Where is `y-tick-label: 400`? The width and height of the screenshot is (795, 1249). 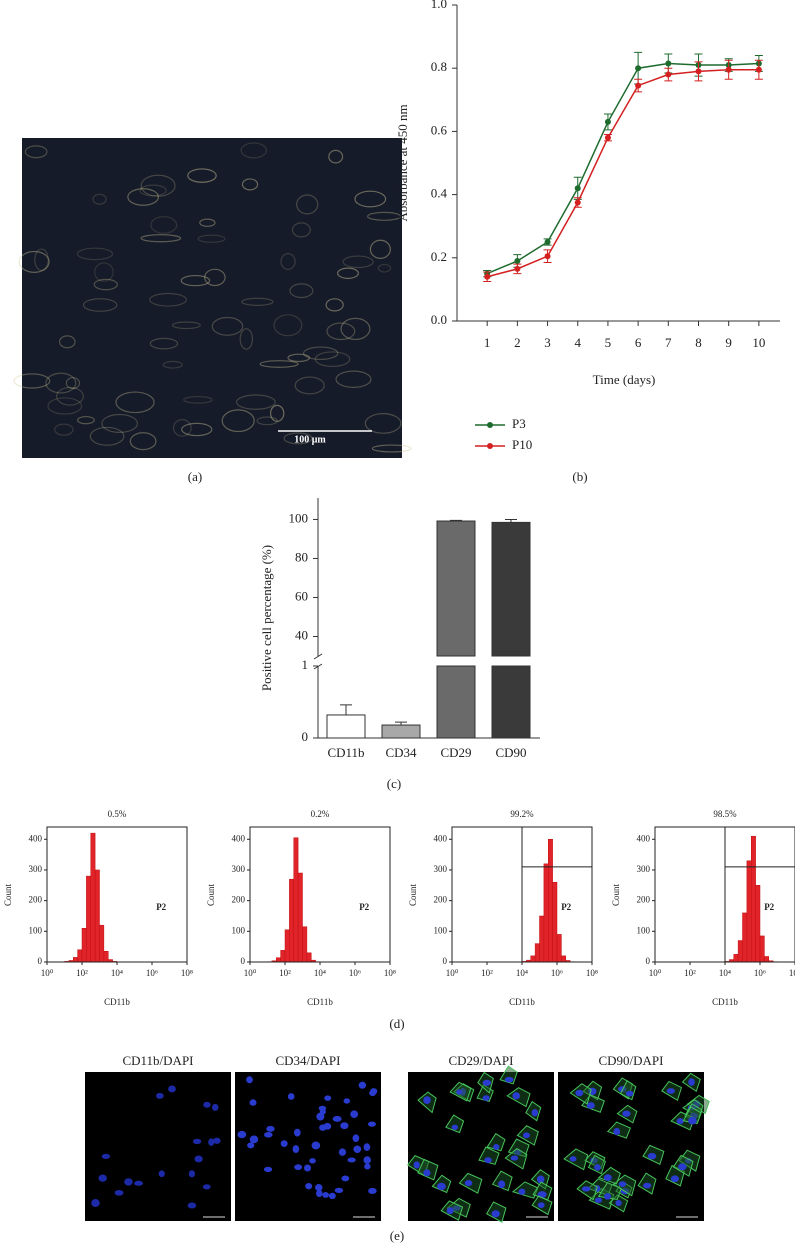 y-tick-label: 400 is located at coordinates (239, 838).